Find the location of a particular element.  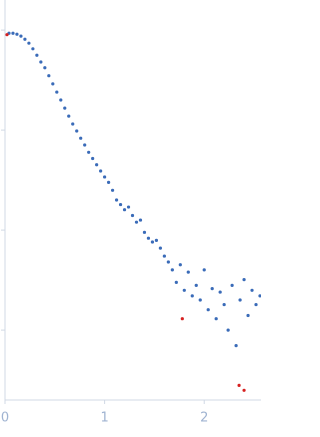

x-tick-label: 0 is located at coordinates (5, 418).